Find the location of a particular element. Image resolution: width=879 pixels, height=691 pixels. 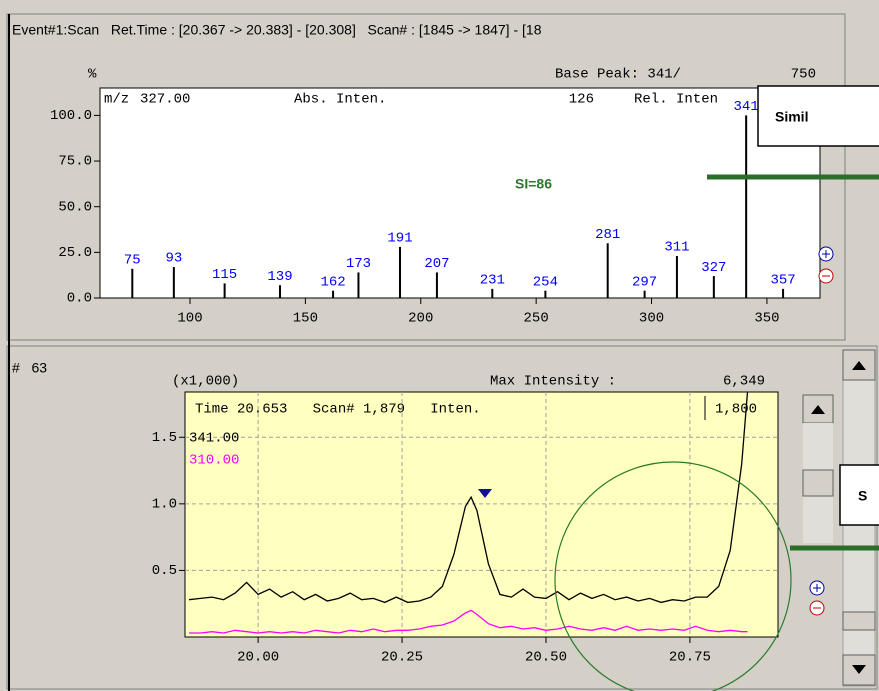

si-label: SI=86 is located at coordinates (533, 184).